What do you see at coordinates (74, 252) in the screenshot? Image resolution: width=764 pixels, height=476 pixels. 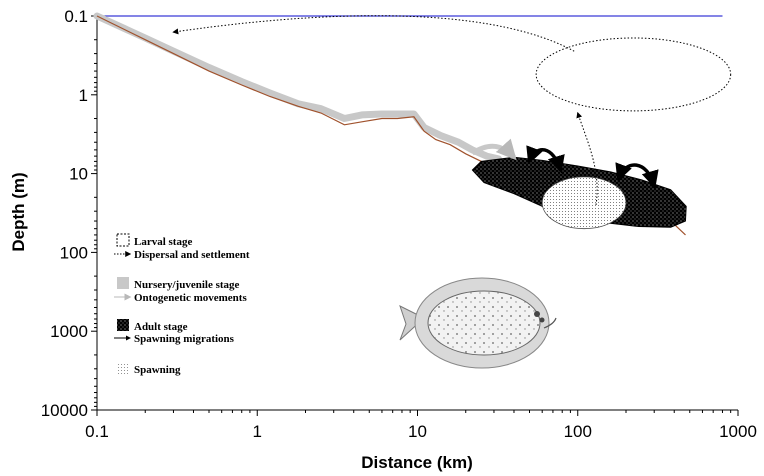 I see `y-tick-label: 100` at bounding box center [74, 252].